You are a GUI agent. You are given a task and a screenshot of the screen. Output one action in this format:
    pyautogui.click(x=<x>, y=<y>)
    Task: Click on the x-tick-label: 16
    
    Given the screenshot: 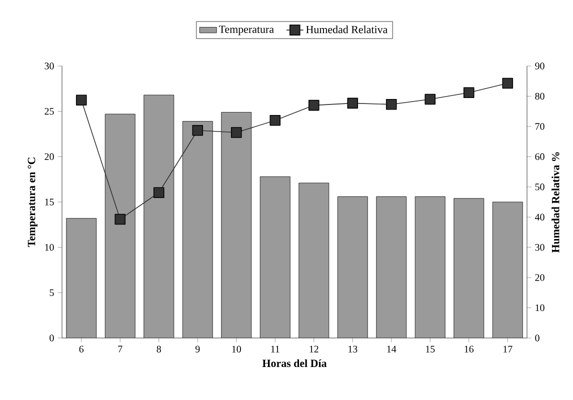 What is the action you would take?
    pyautogui.click(x=469, y=349)
    